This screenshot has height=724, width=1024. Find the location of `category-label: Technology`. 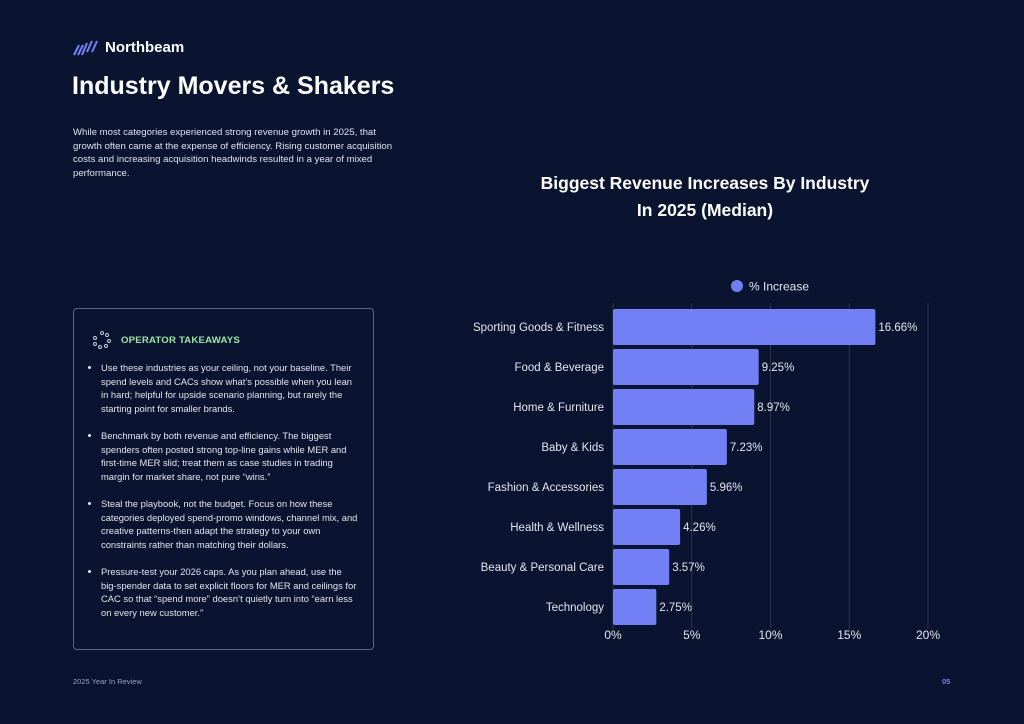

category-label: Technology is located at coordinates (575, 608).